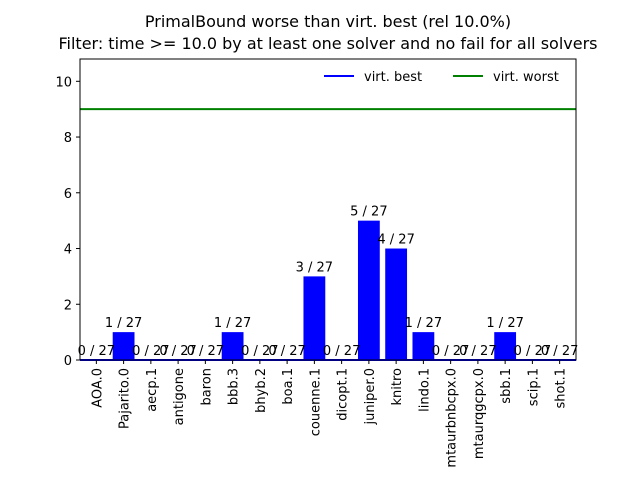 The height and width of the screenshot is (480, 640). I want to click on x-tick-label-knitro: knitro, so click(397, 387).